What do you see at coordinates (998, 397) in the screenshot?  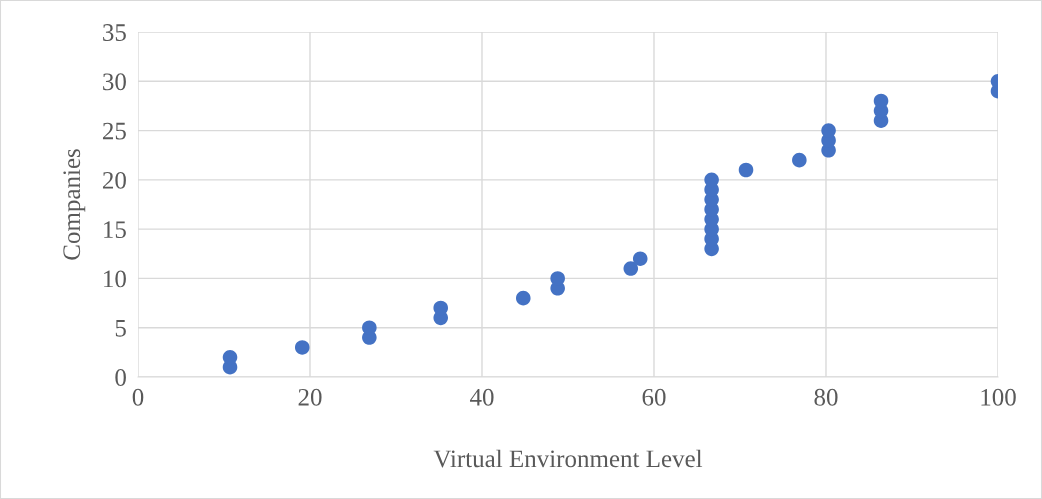 I see `x-tick-label: 100` at bounding box center [998, 397].